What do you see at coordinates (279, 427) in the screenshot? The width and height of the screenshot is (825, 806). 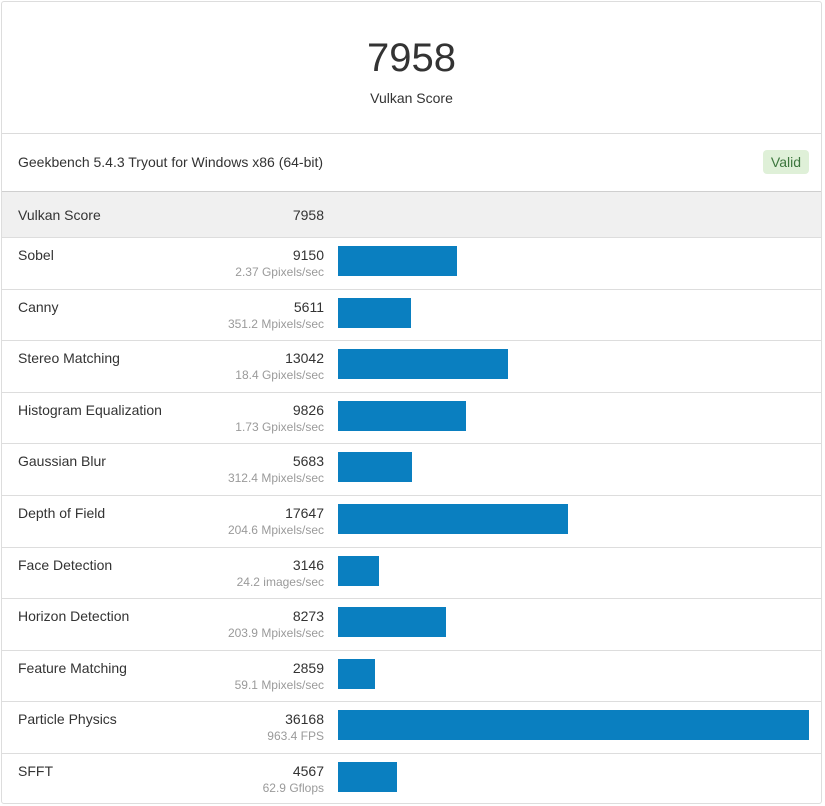 I see `workload-throughput: 1.73 Gpixels/sec` at bounding box center [279, 427].